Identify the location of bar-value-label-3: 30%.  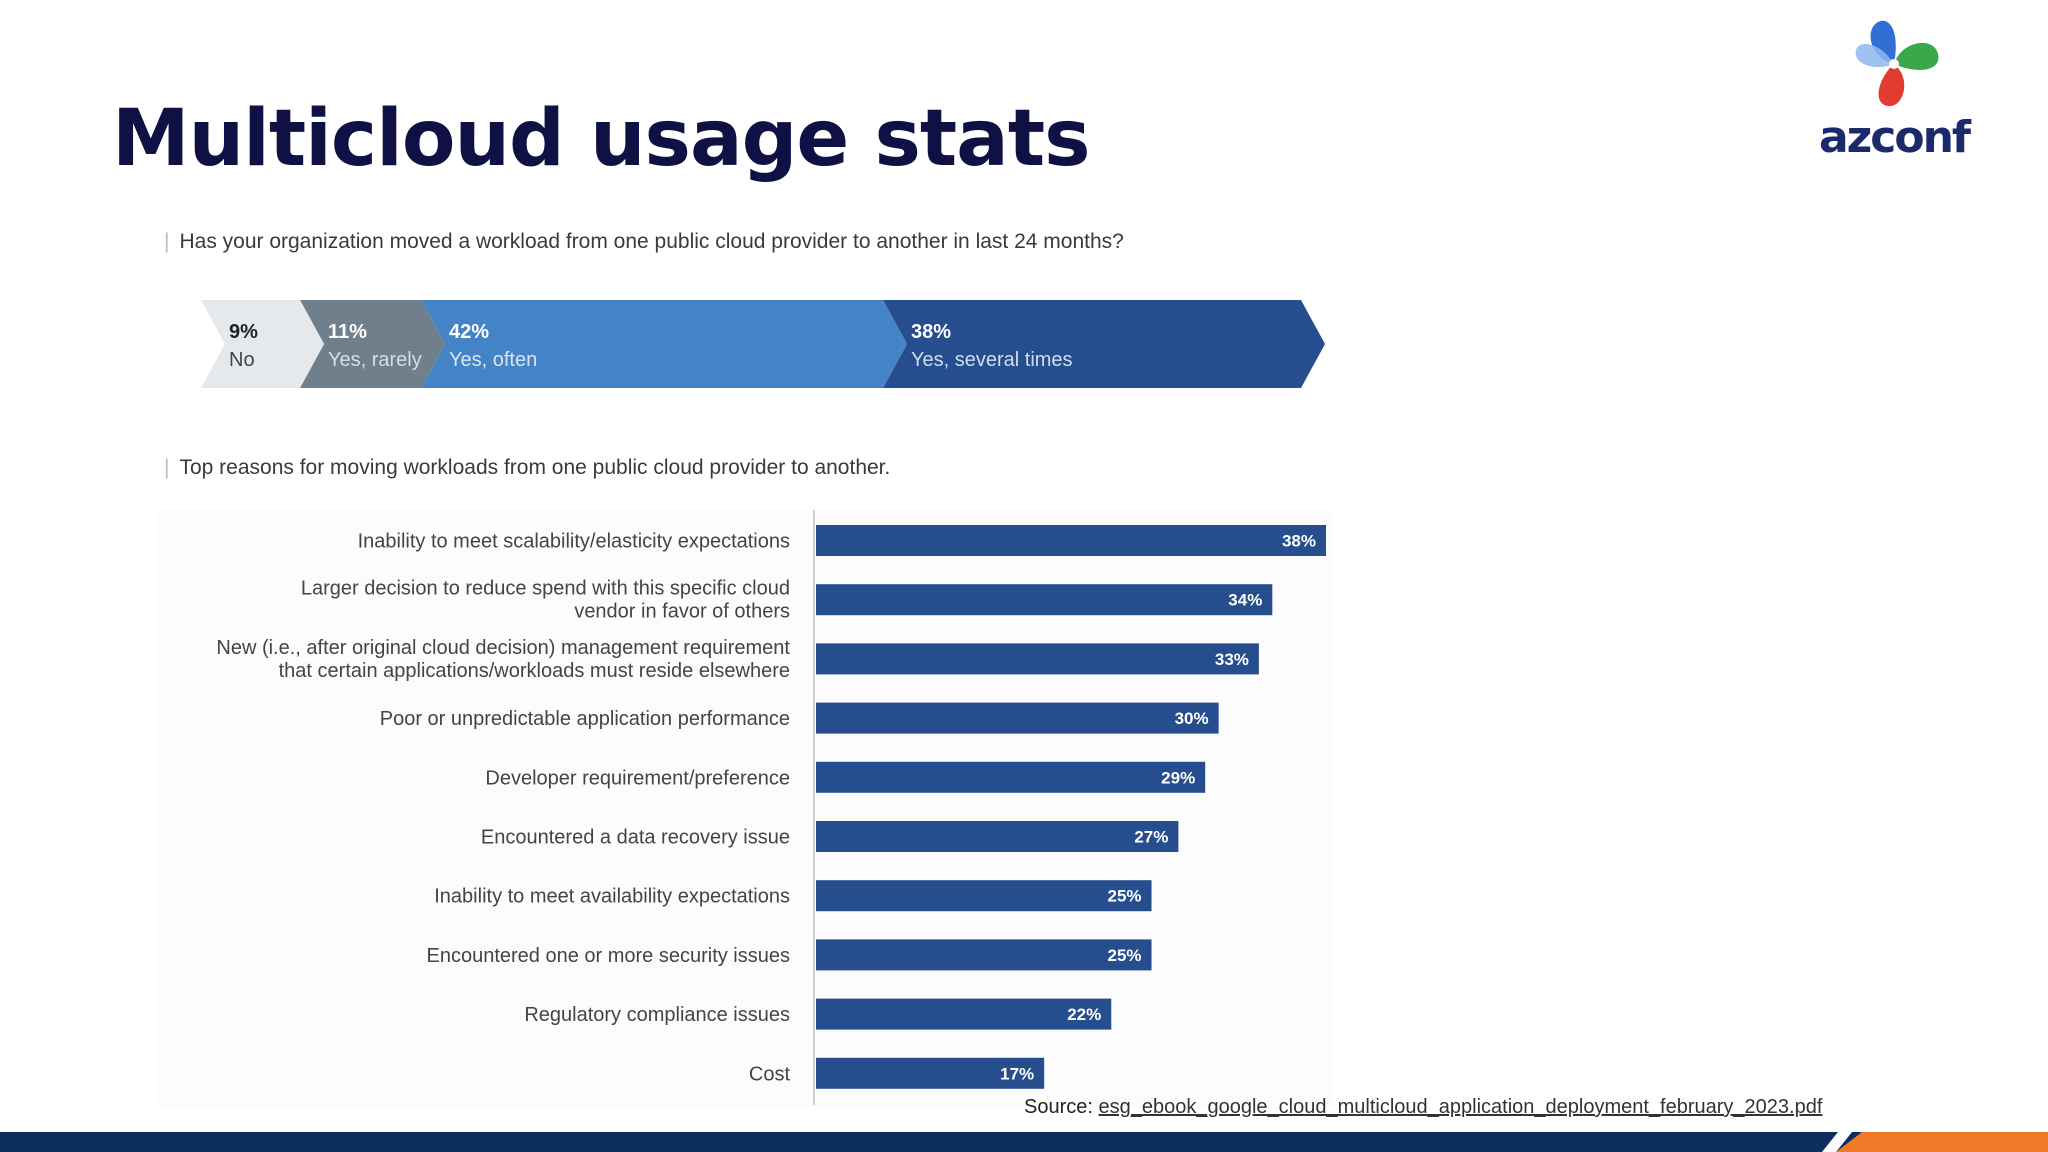
(1192, 718).